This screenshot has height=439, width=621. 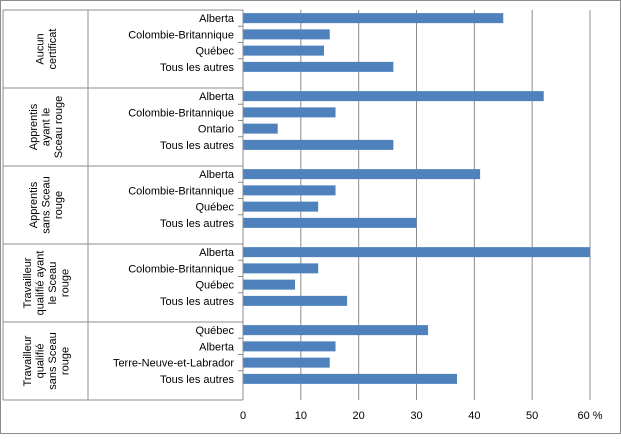 I want to click on group-label-line: certificat, so click(x=53, y=49).